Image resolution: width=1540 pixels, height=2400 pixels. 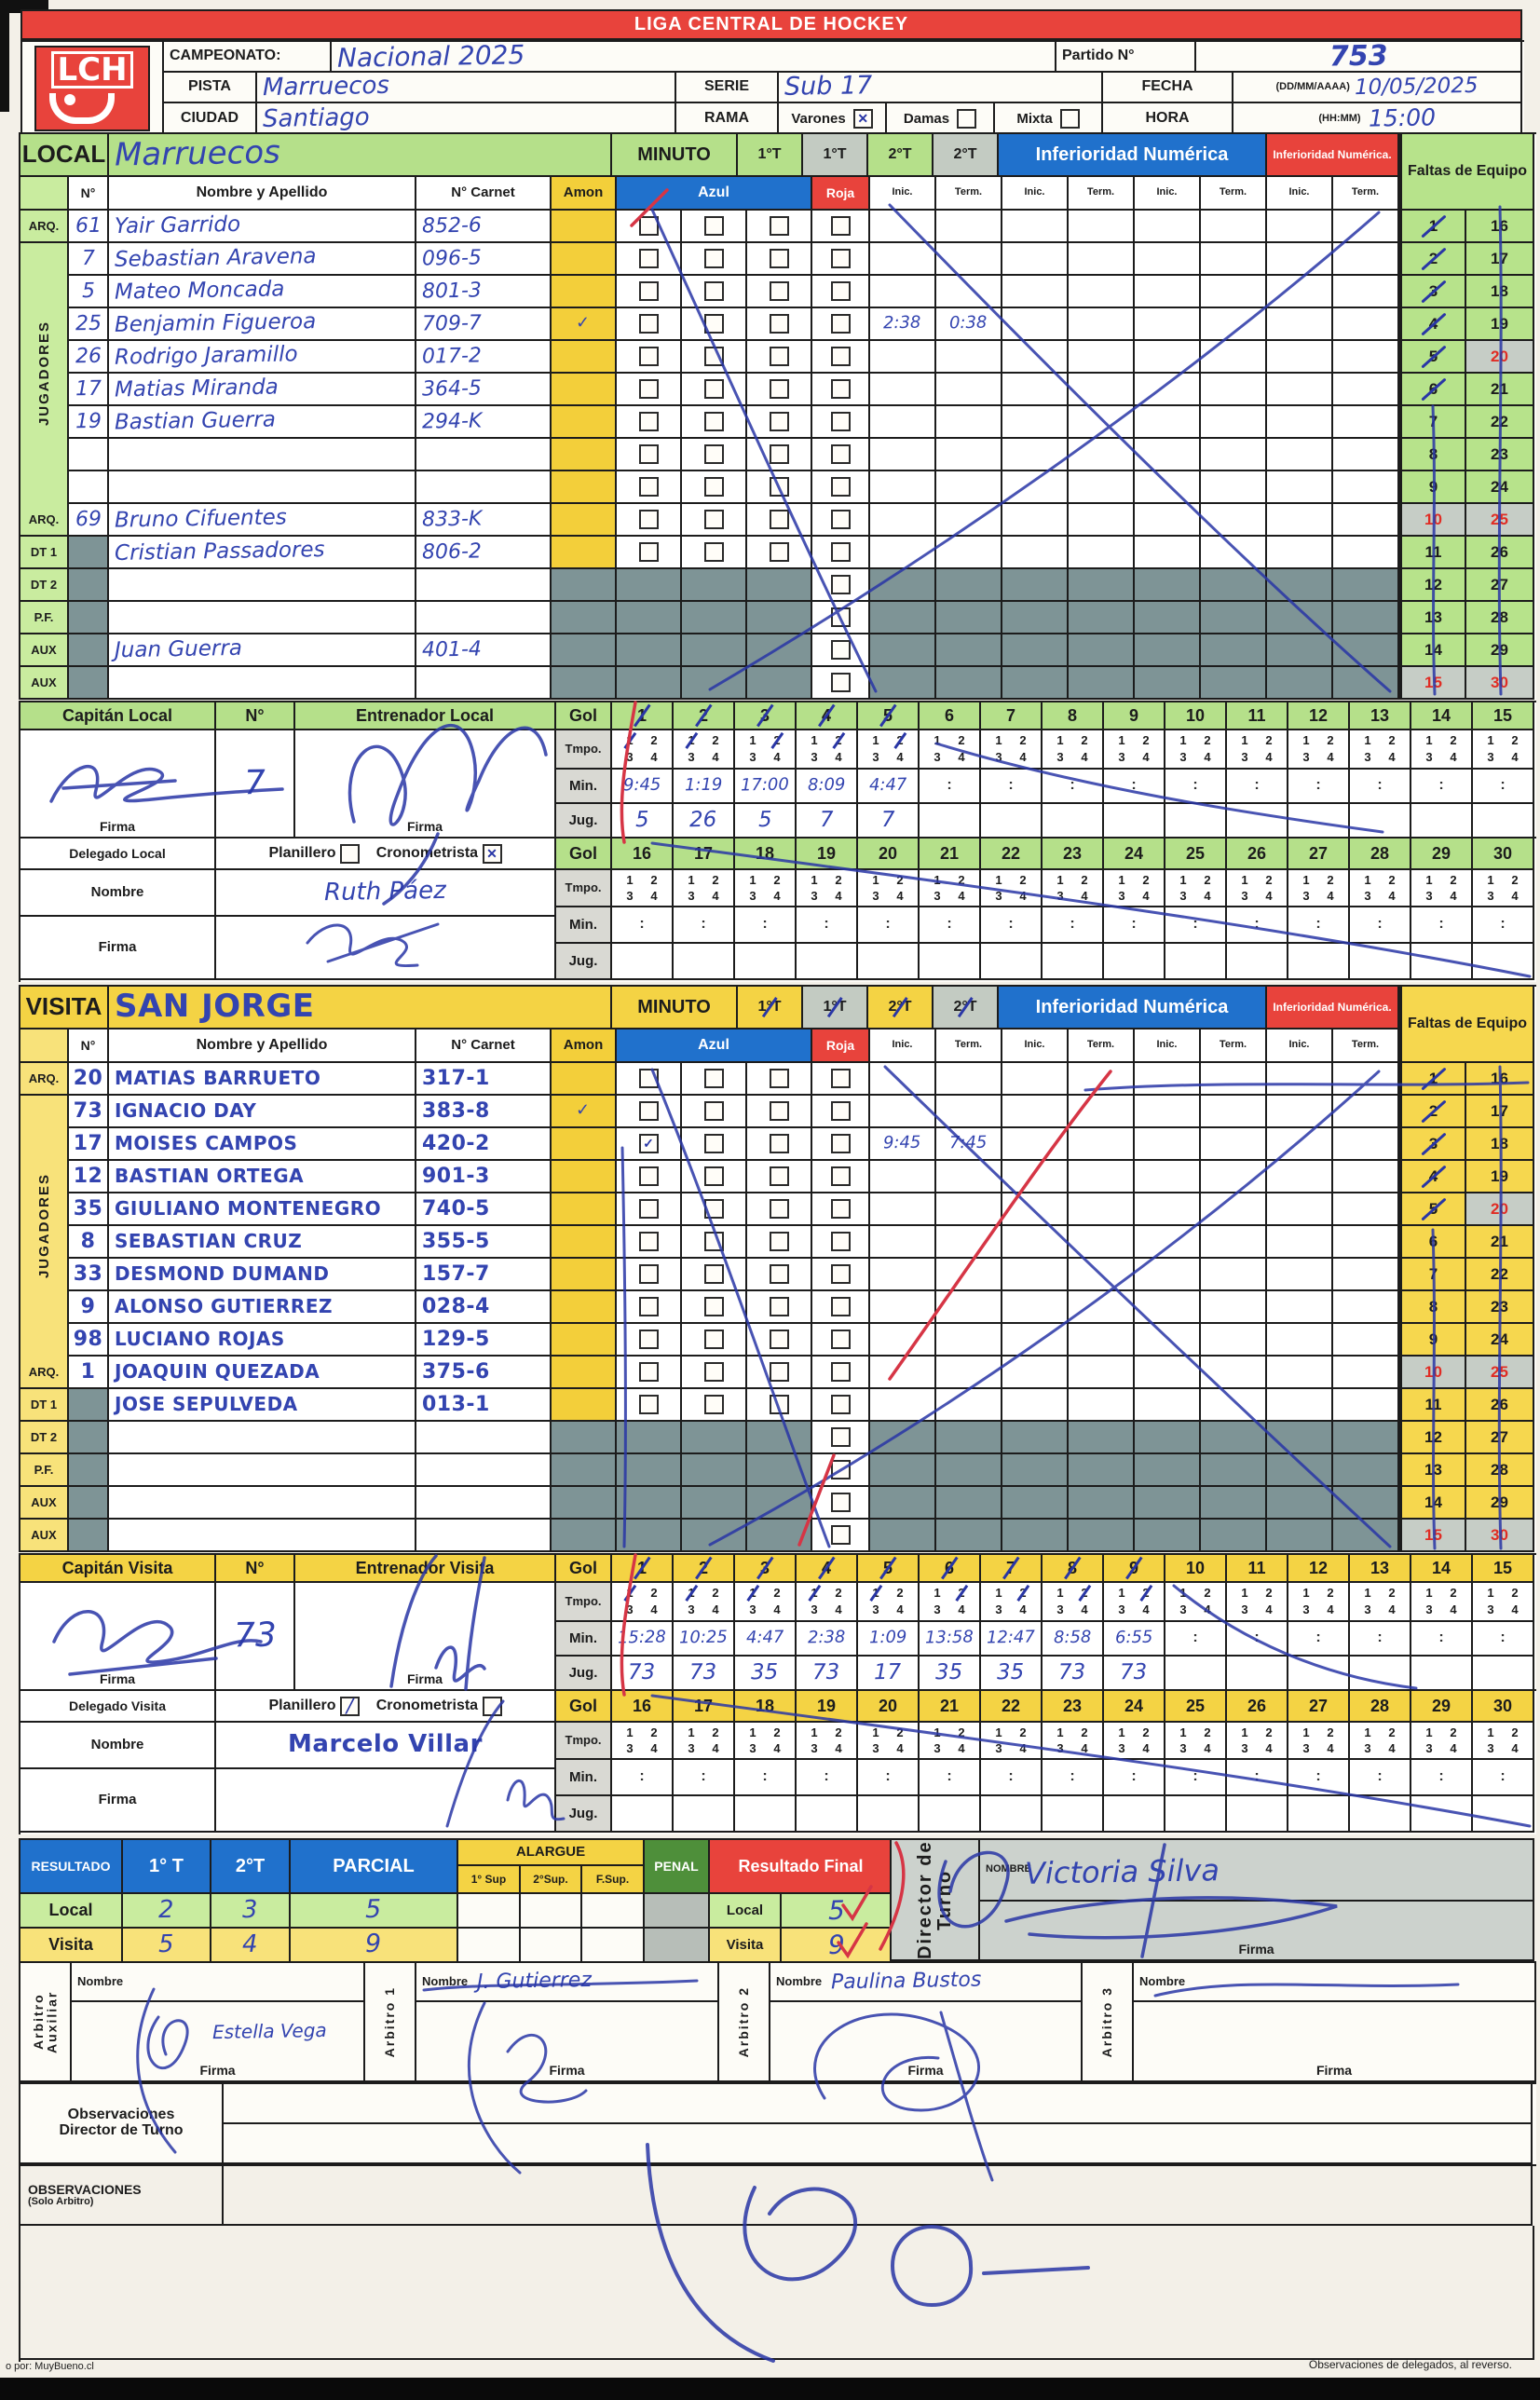 I want to click on falta-cell: 1, so click(x=1432, y=227).